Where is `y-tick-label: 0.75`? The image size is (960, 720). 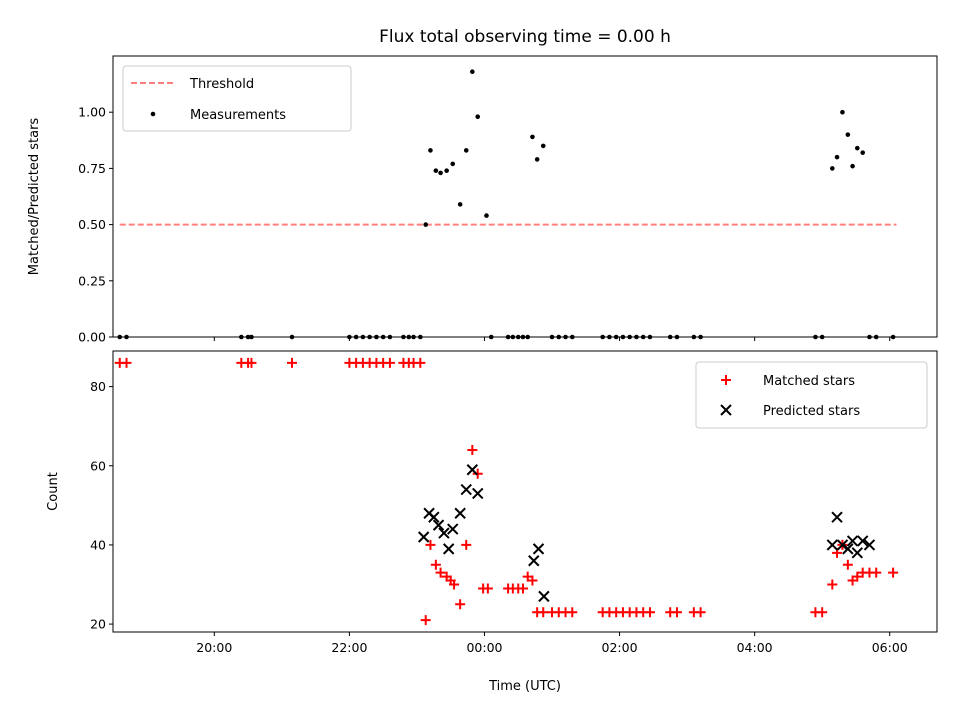 y-tick-label: 0.75 is located at coordinates (92, 168).